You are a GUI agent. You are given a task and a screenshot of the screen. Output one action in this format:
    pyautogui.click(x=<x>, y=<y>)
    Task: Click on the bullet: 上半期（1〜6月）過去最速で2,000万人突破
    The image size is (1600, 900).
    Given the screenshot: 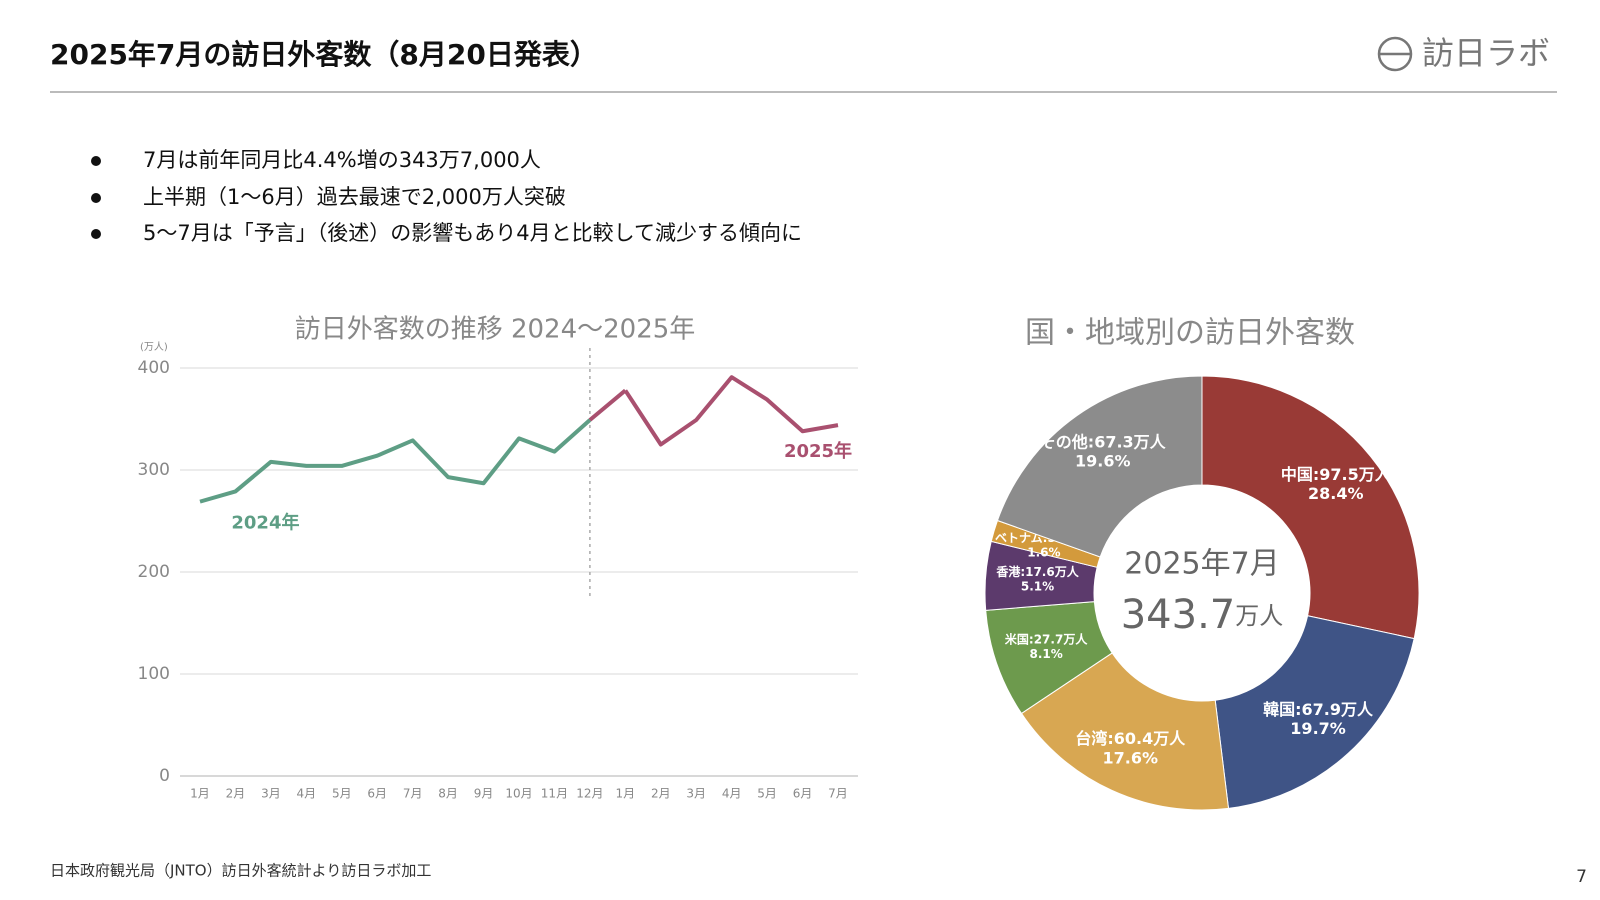 What is the action you would take?
    pyautogui.click(x=354, y=197)
    